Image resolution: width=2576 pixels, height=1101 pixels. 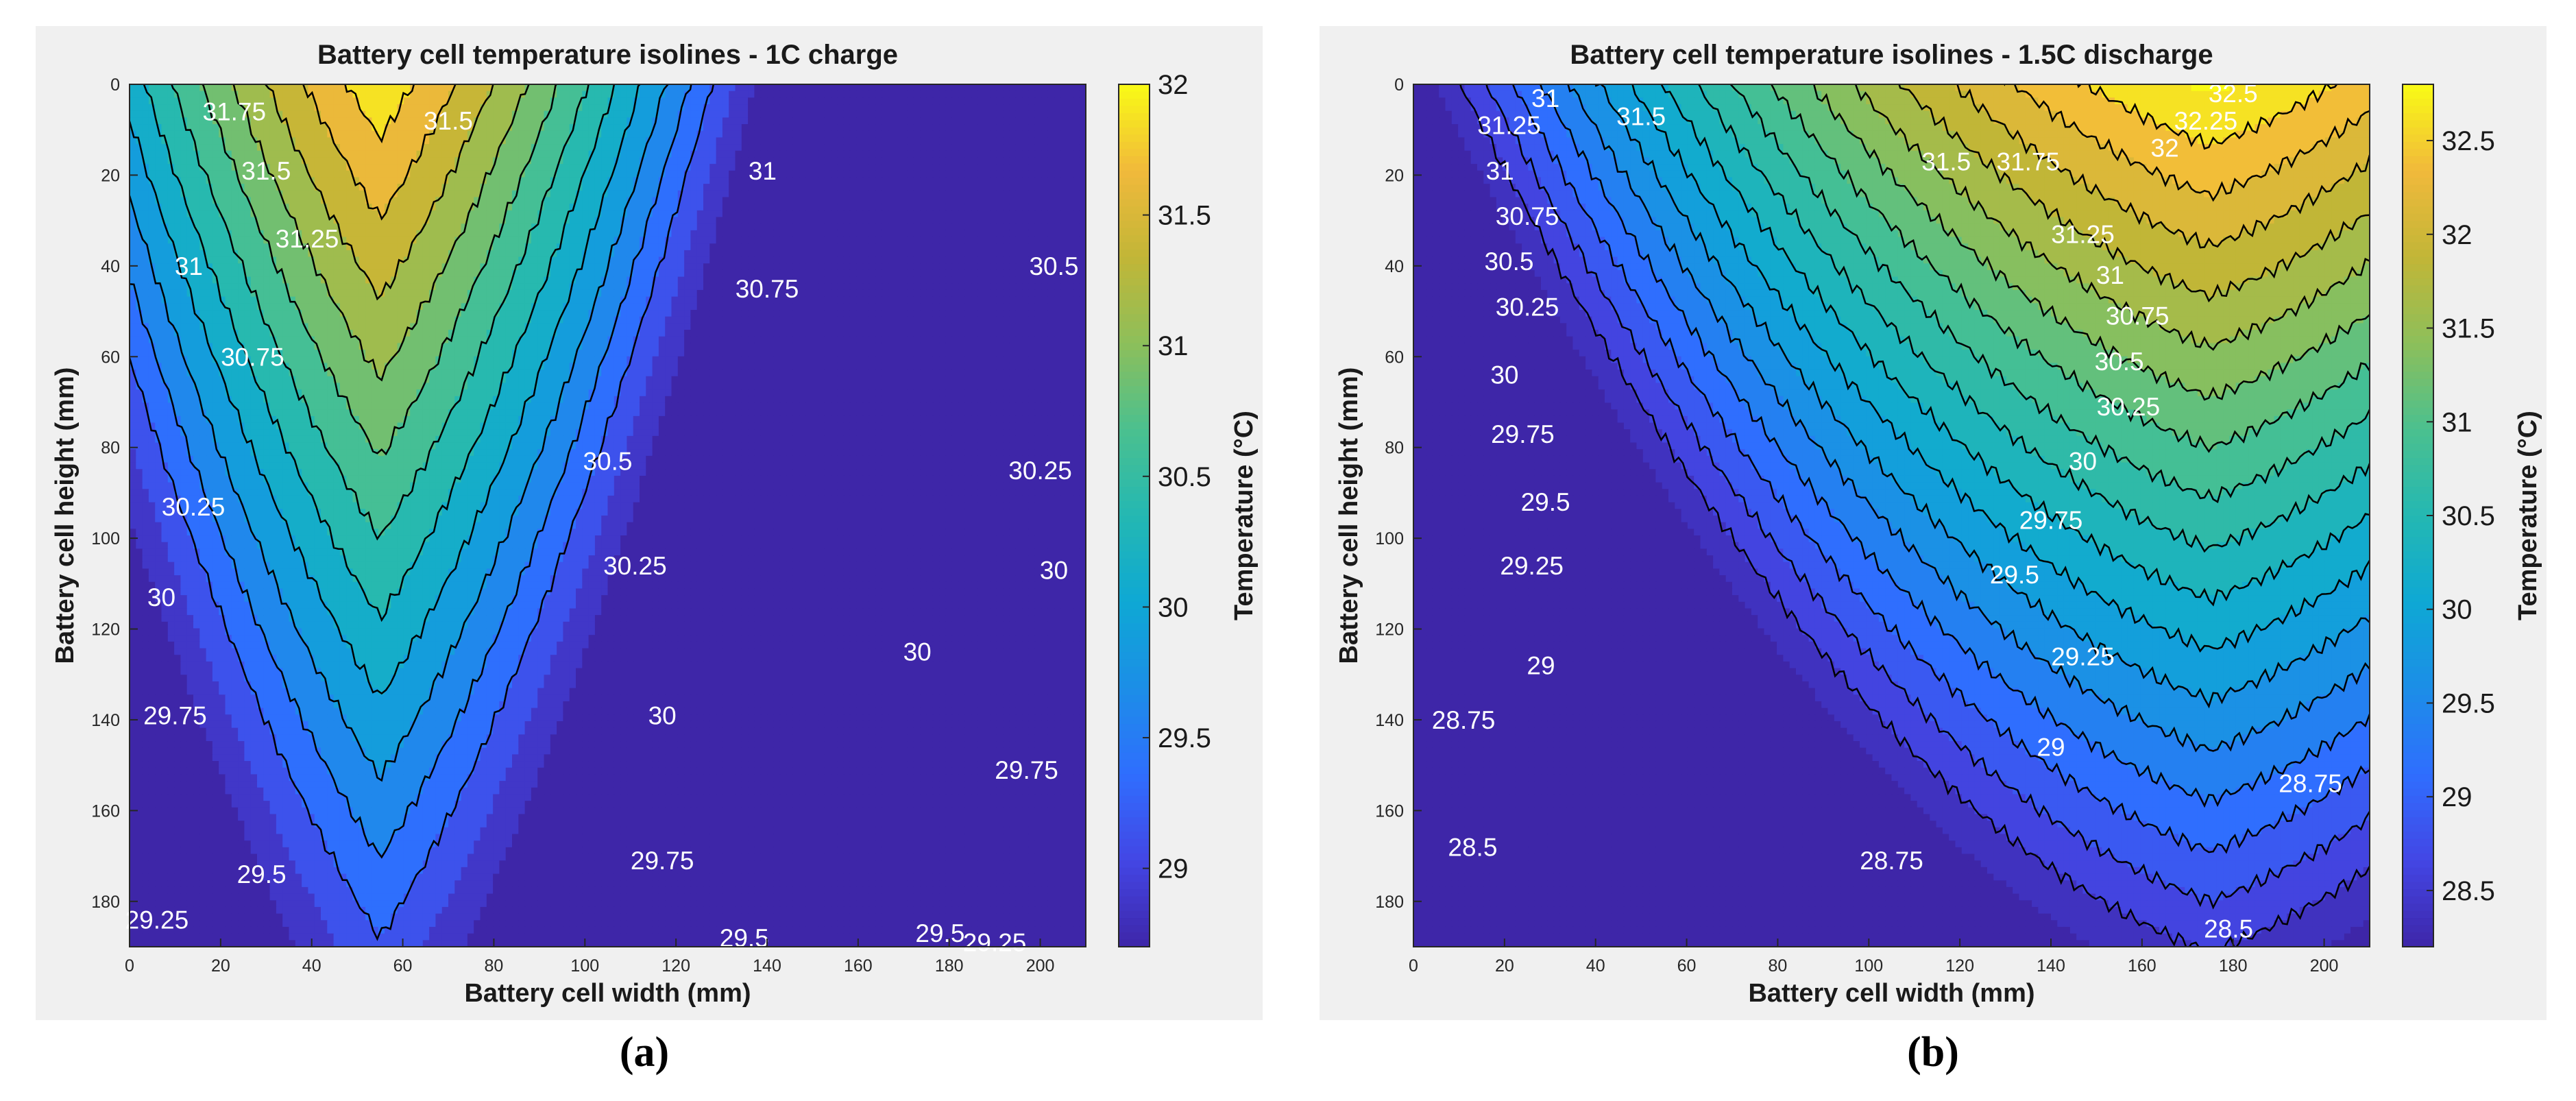 What do you see at coordinates (1026, 770) in the screenshot?
I see `contour-label: 29.75` at bounding box center [1026, 770].